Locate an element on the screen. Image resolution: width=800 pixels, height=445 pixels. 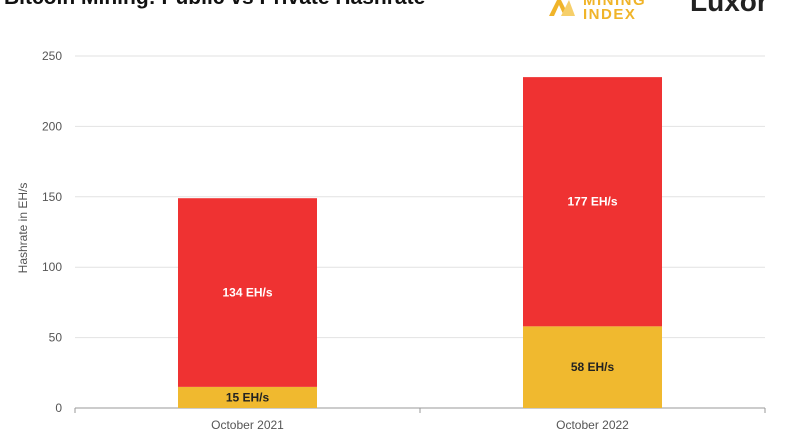
mining-index-logo-text: MINING INDEX is located at coordinates (614, 11).